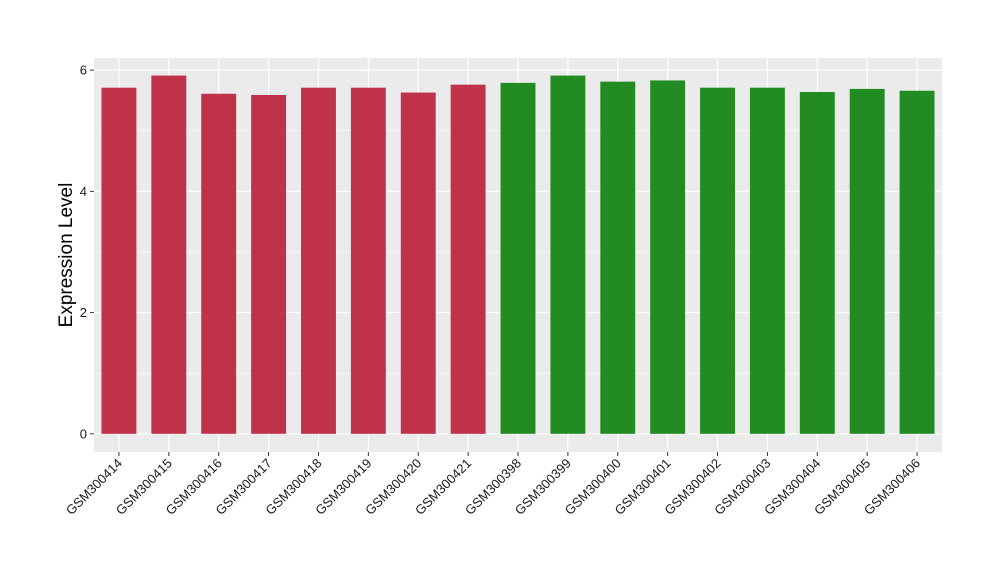  I want to click on bar-GSM300418, so click(318, 260).